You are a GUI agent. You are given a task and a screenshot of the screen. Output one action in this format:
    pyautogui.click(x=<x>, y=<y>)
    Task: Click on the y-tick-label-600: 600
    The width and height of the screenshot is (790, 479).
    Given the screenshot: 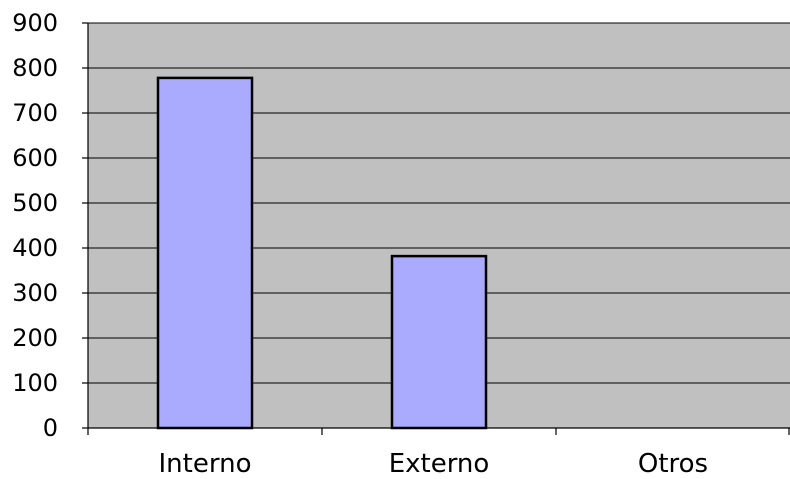 What is the action you would take?
    pyautogui.click(x=35, y=158)
    